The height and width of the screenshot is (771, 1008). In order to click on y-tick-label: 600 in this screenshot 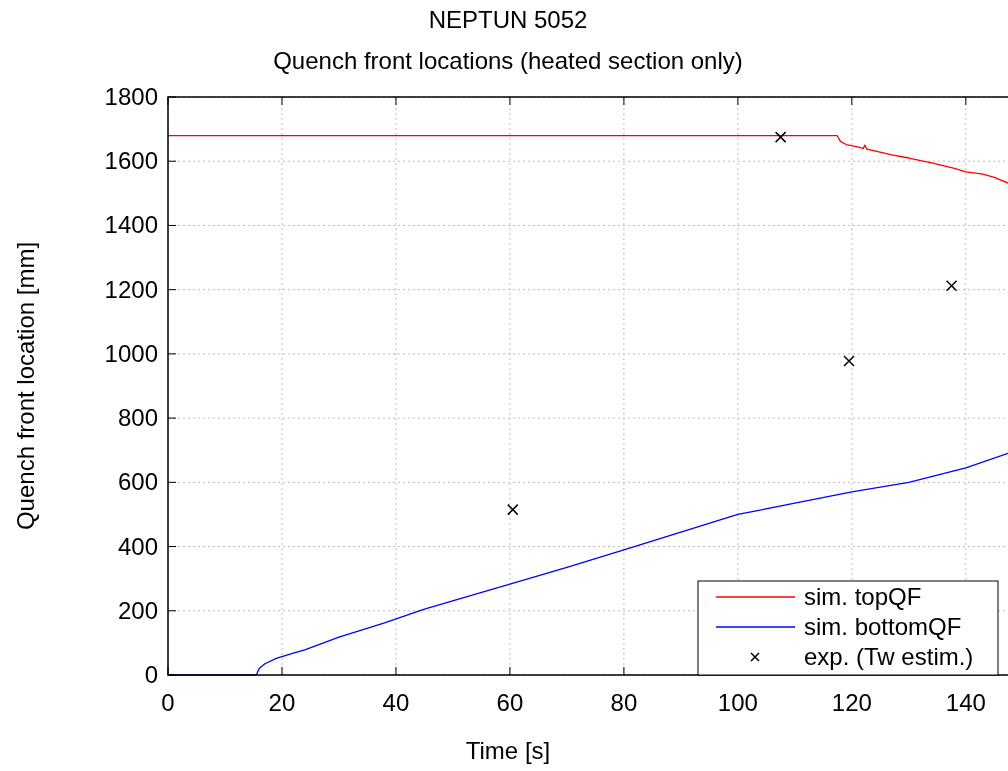, I will do `click(137, 482)`.